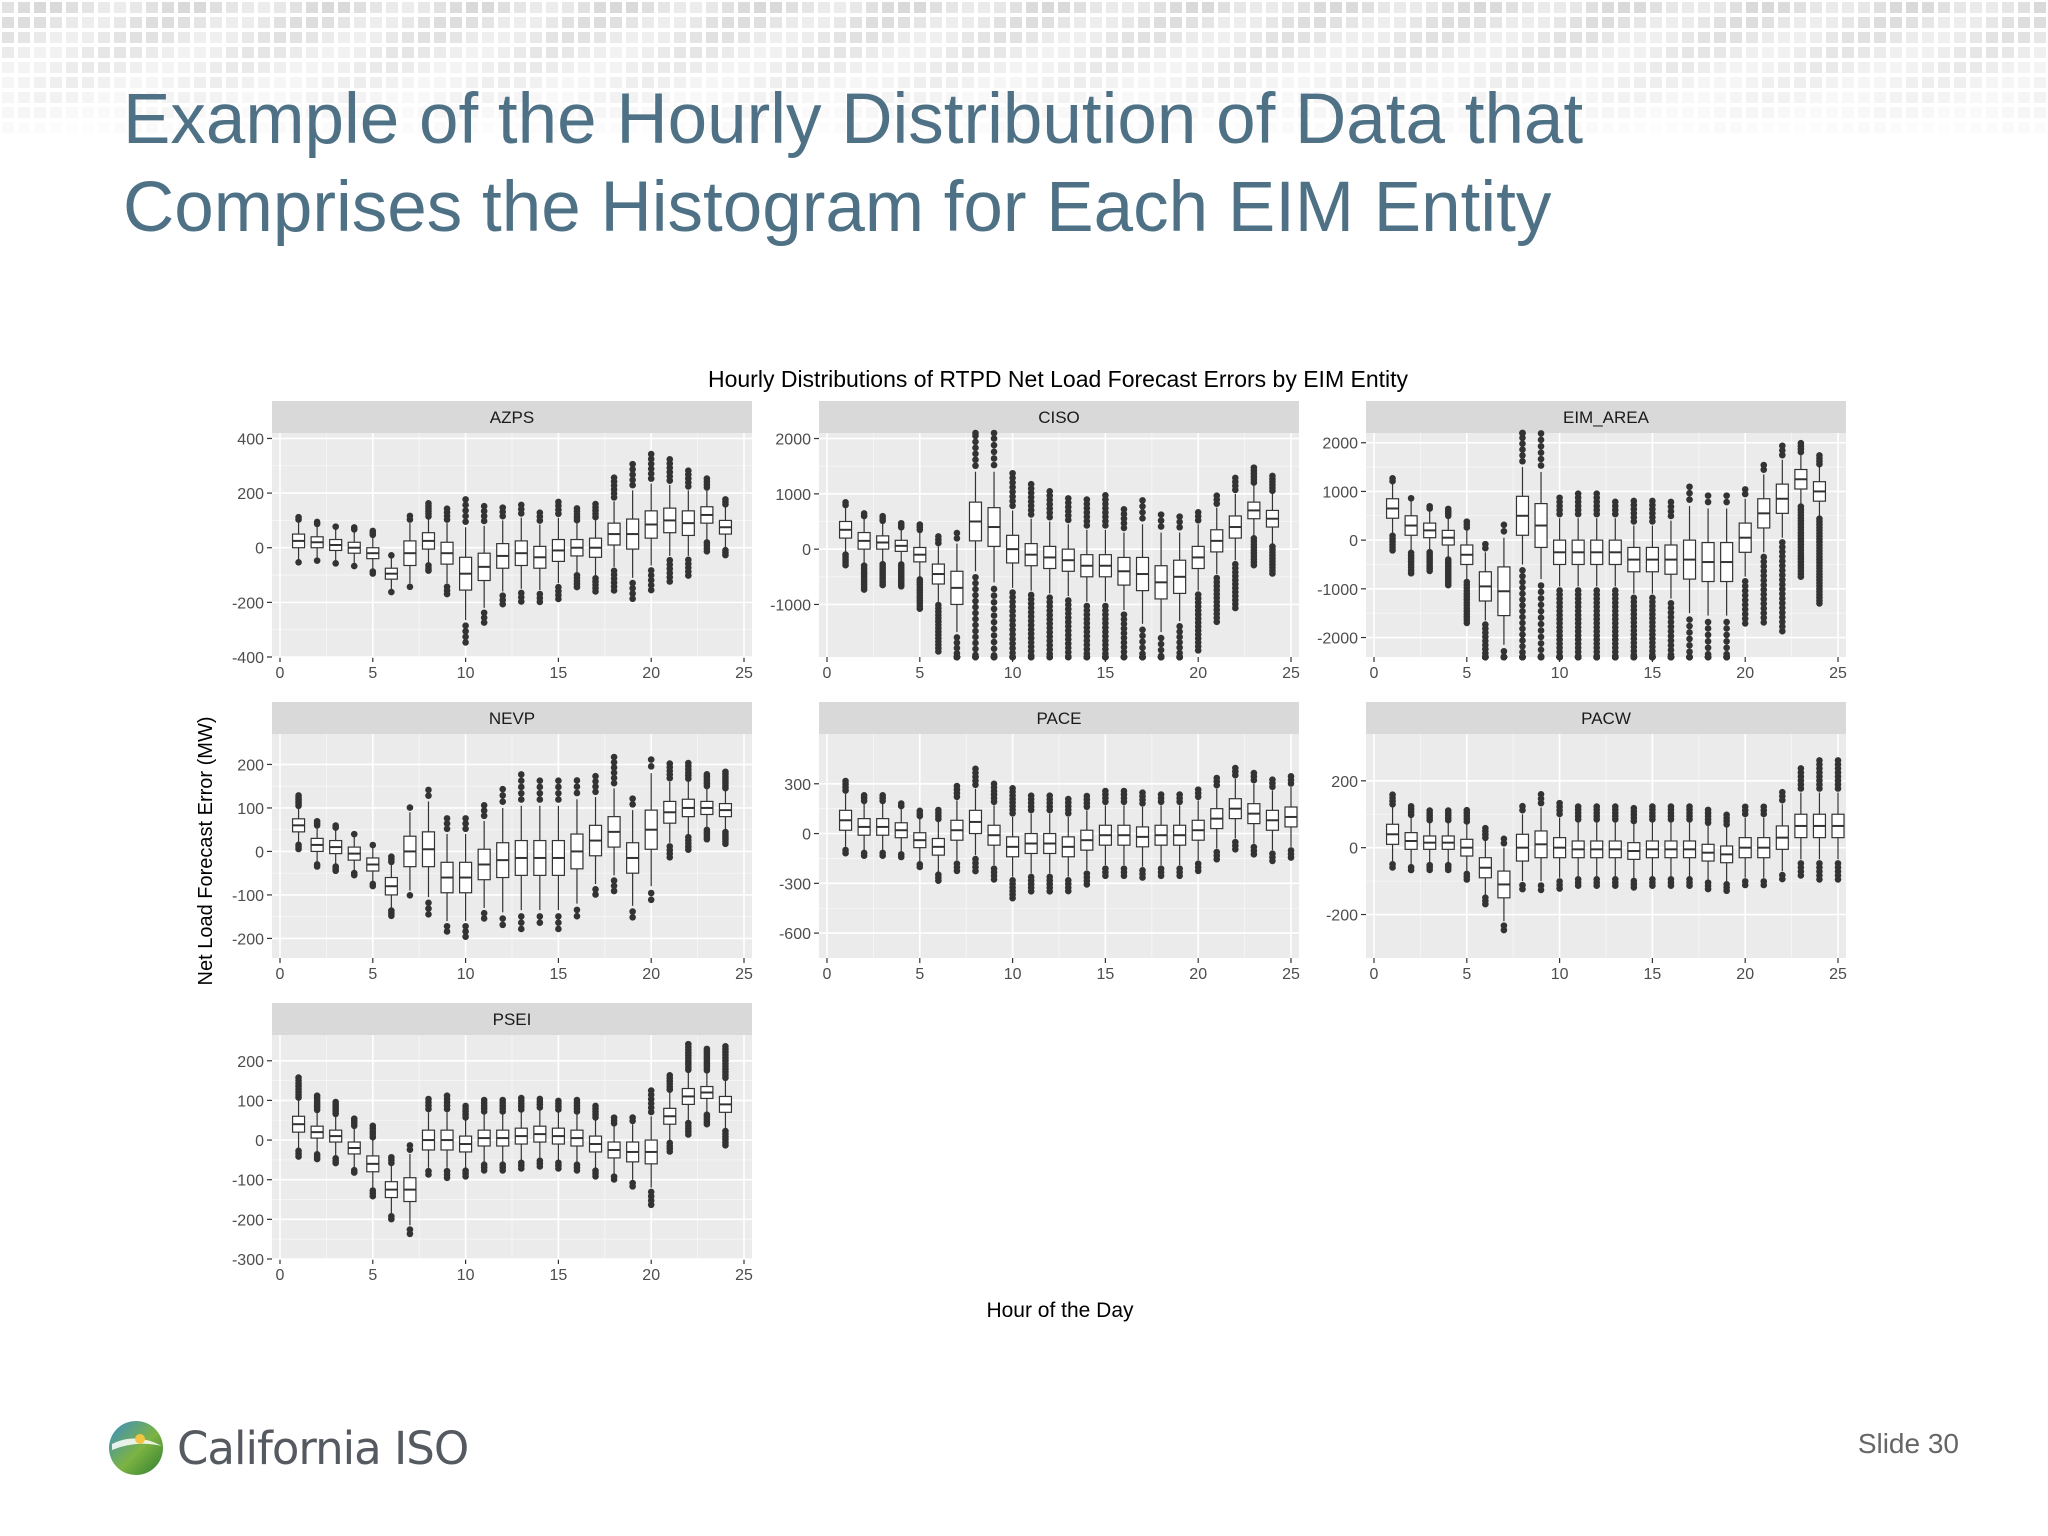  I want to click on facet-label: EIM_AREA, so click(1606, 417).